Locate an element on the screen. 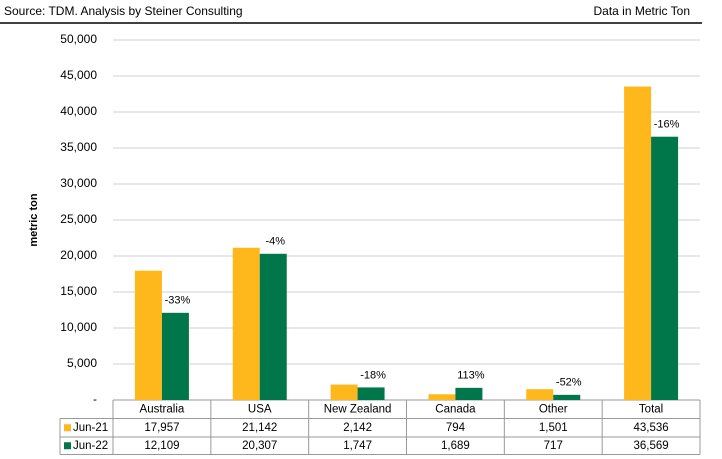 The width and height of the screenshot is (722, 459). table-cell: 36,569 is located at coordinates (650, 446).